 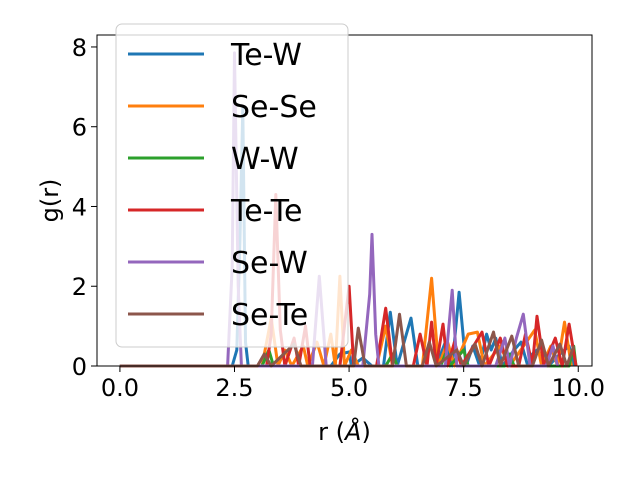 I want to click on y-axis-ticks: 0 2 4 6 8, so click(x=84, y=207).